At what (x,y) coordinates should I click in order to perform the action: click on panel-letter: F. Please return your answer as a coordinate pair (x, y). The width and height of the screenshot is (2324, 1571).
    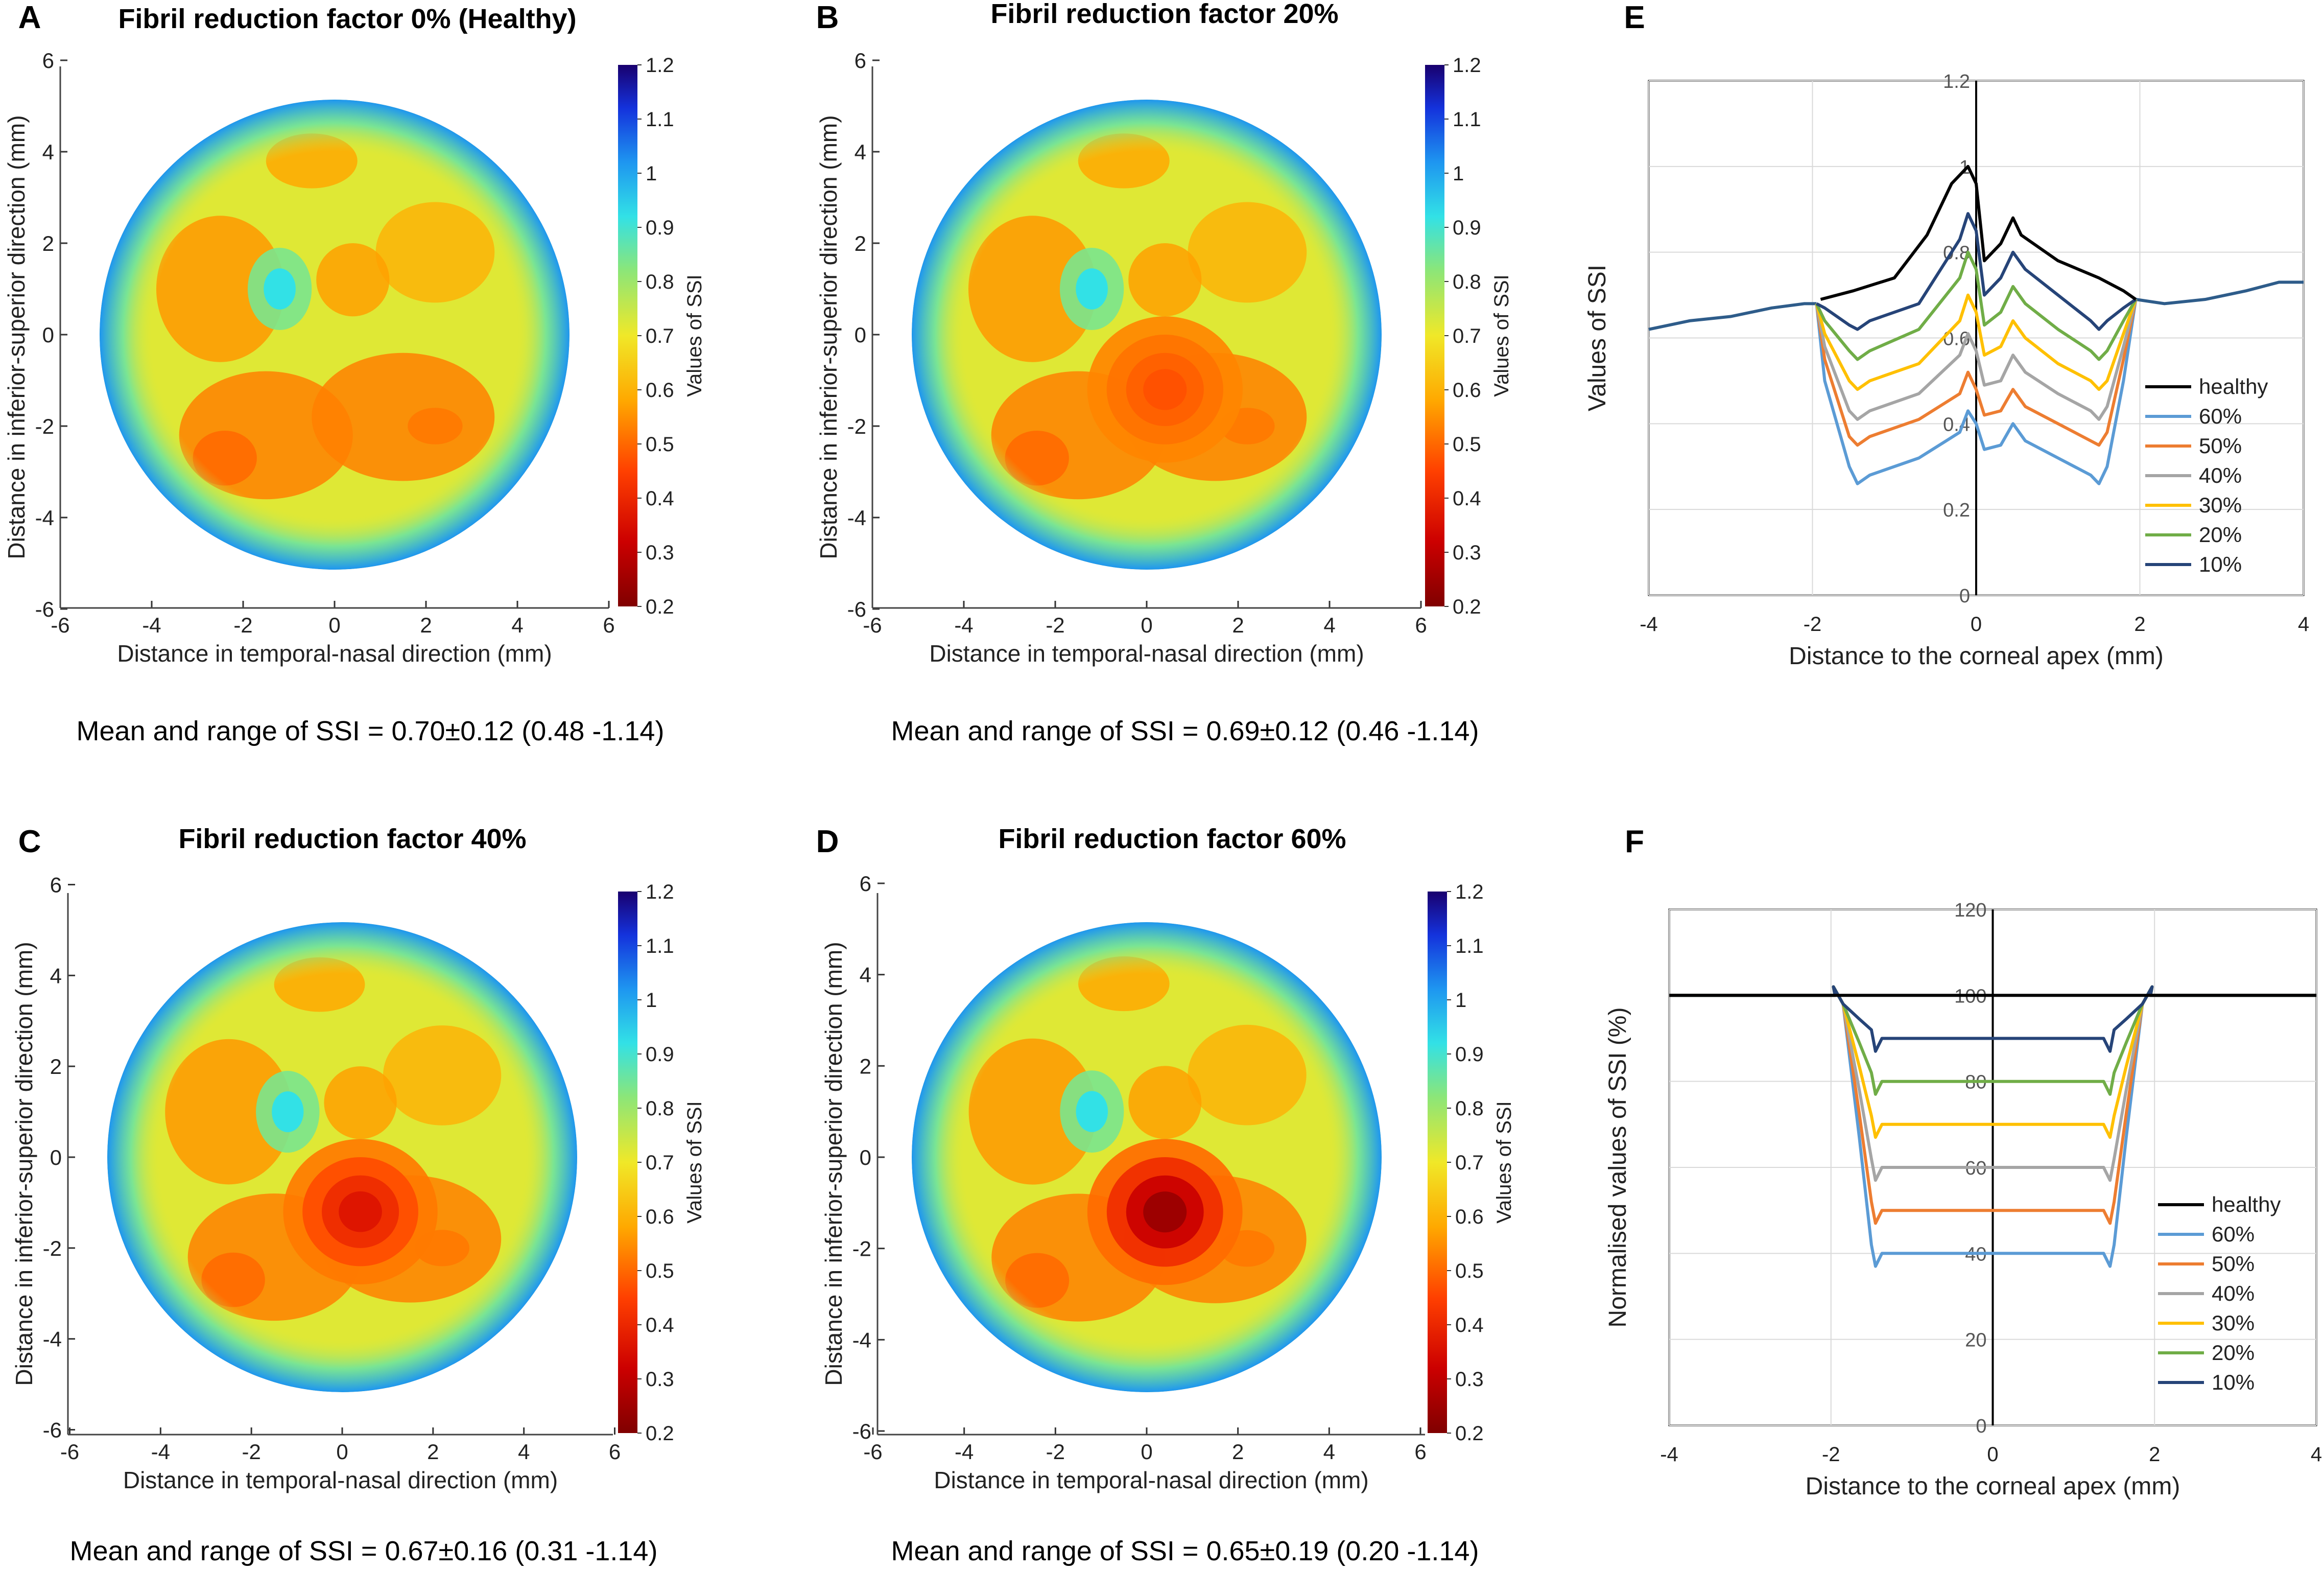
    Looking at the image, I should click on (1634, 841).